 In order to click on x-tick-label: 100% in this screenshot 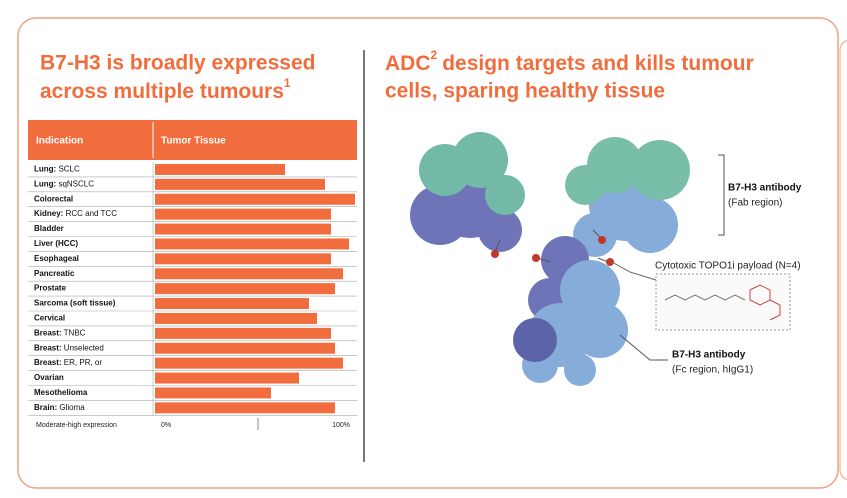, I will do `click(341, 425)`.